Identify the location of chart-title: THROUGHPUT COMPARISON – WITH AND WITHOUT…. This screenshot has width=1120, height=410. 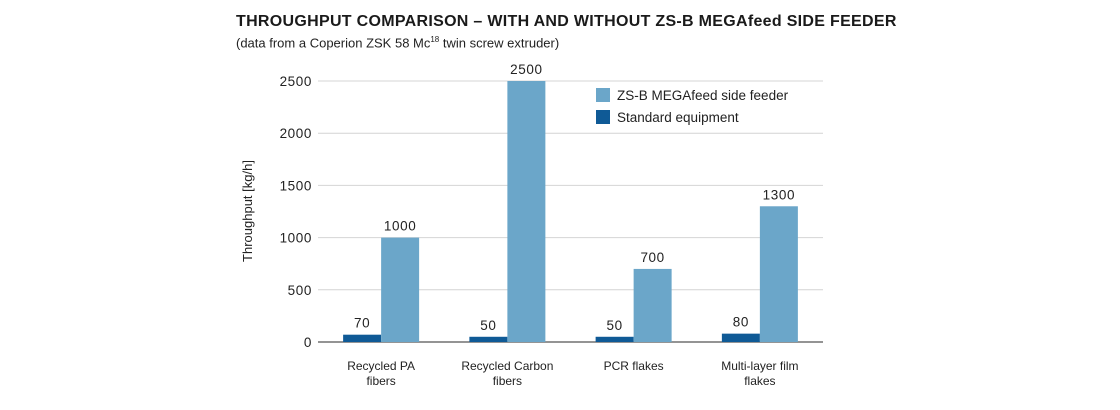
(566, 21).